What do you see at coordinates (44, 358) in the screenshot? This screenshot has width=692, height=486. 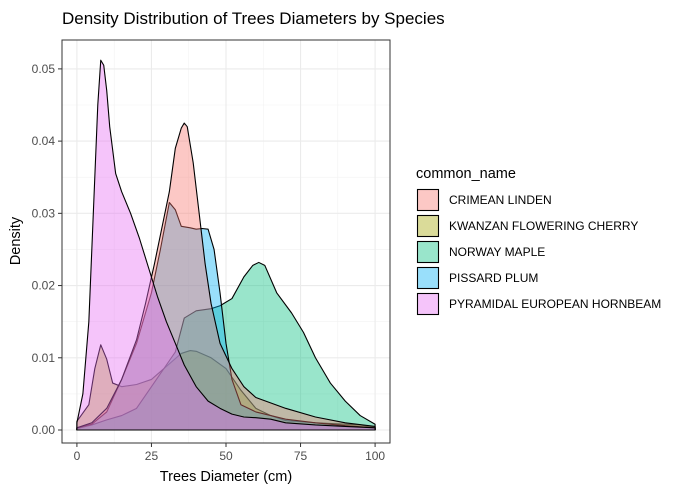 I see `y-tick-label: 0.01` at bounding box center [44, 358].